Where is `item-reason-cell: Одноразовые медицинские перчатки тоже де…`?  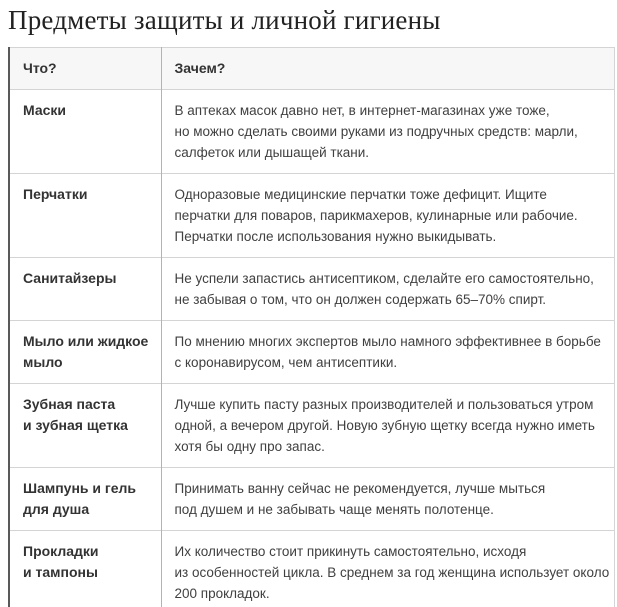 item-reason-cell: Одноразовые медицинские перчатки тоже де… is located at coordinates (387, 215).